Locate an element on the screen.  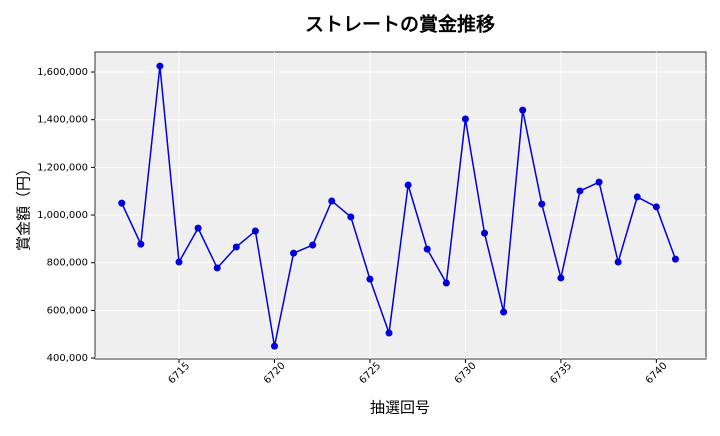
y-tick-label: 1,600,000 is located at coordinates (62, 72).